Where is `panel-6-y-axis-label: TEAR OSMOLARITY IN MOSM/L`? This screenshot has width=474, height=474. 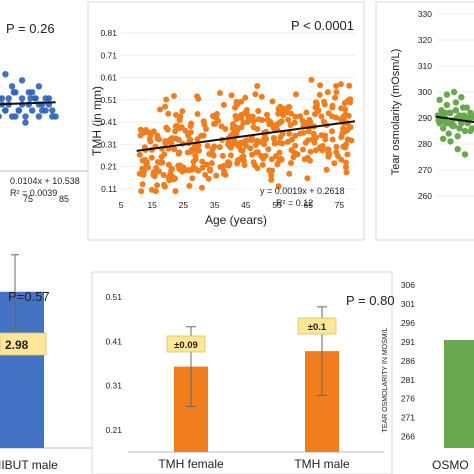 panel-6-y-axis-label: TEAR OSMOLARITY IN MOSM/L is located at coordinates (385, 379).